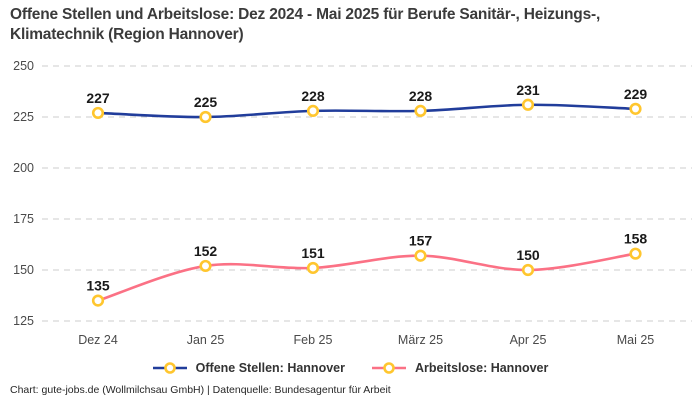 The image size is (700, 400). Describe the element at coordinates (313, 340) in the screenshot. I see `x-tick-label: Feb 25` at that location.